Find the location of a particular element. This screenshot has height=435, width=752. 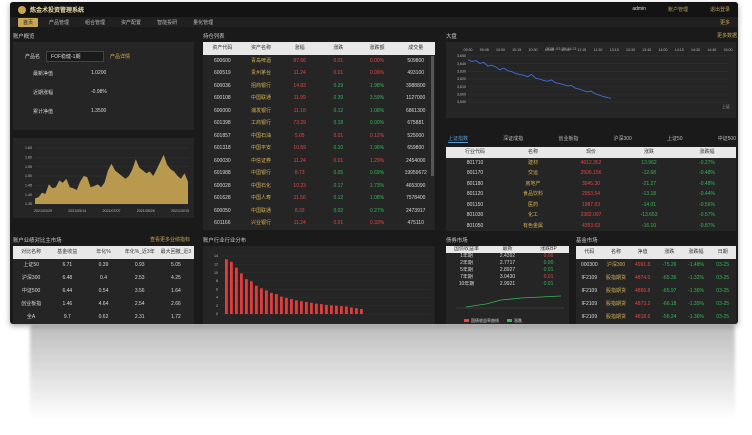

x-tick-label: 14:30 is located at coordinates (695, 50).